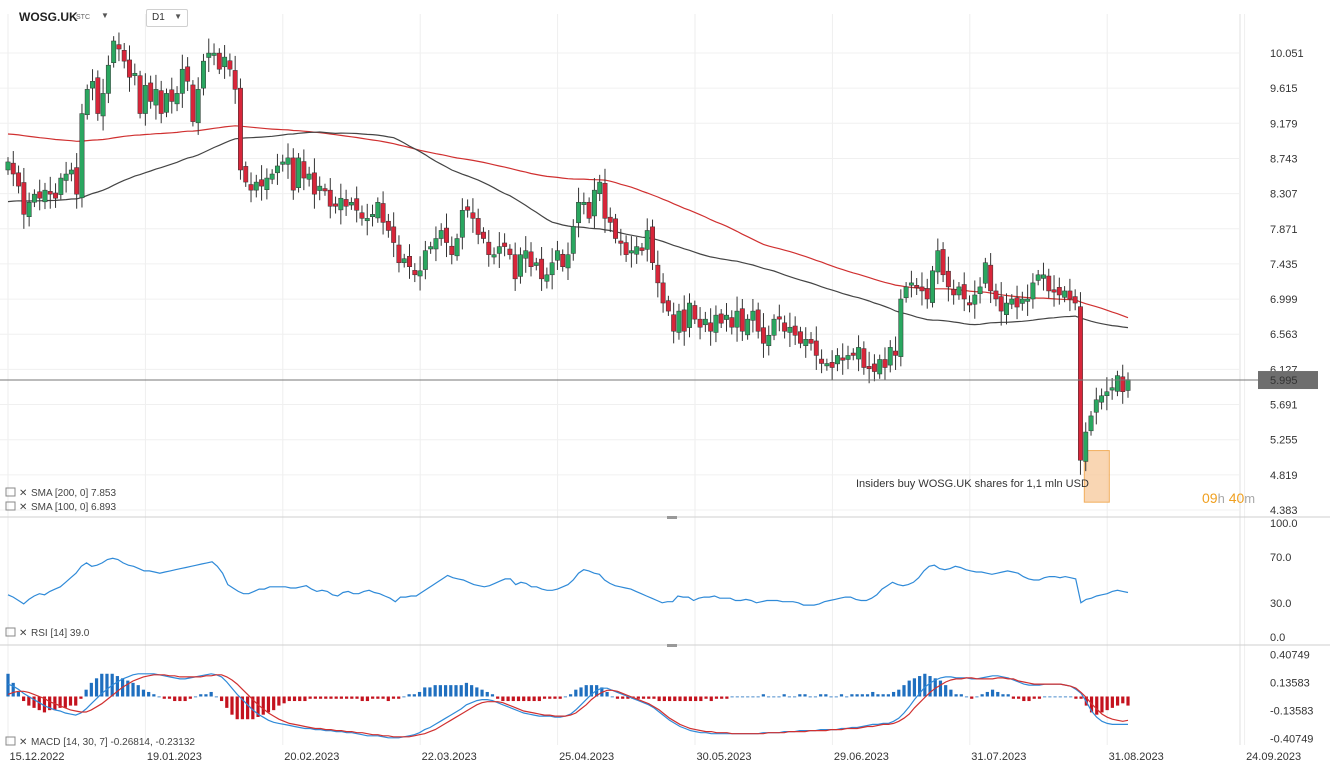  Describe the element at coordinates (167, 18) in the screenshot. I see `timeframe-select: D1 ▼` at that location.